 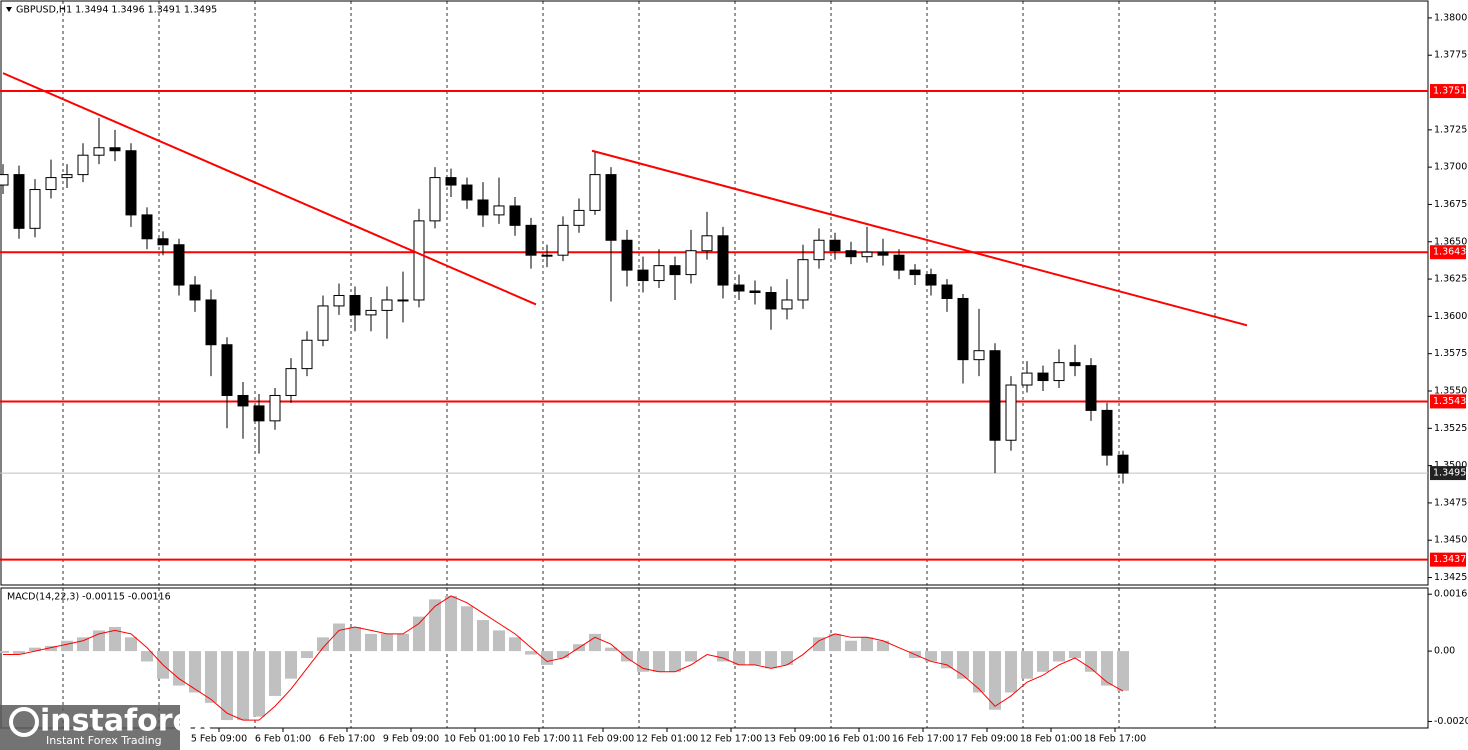 What do you see at coordinates (475, 739) in the screenshot?
I see `x-tick-label: 10 Feb 01:00` at bounding box center [475, 739].